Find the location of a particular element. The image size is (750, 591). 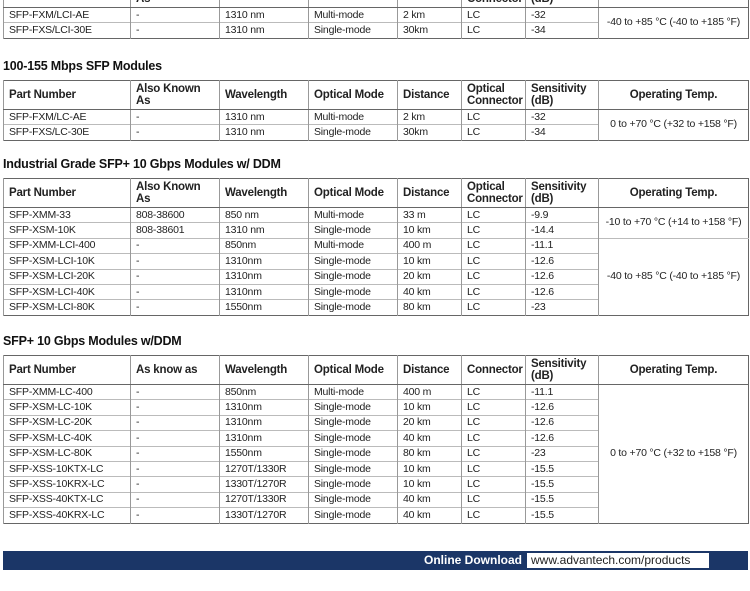

footer-label: Online Download is located at coordinates (473, 560).